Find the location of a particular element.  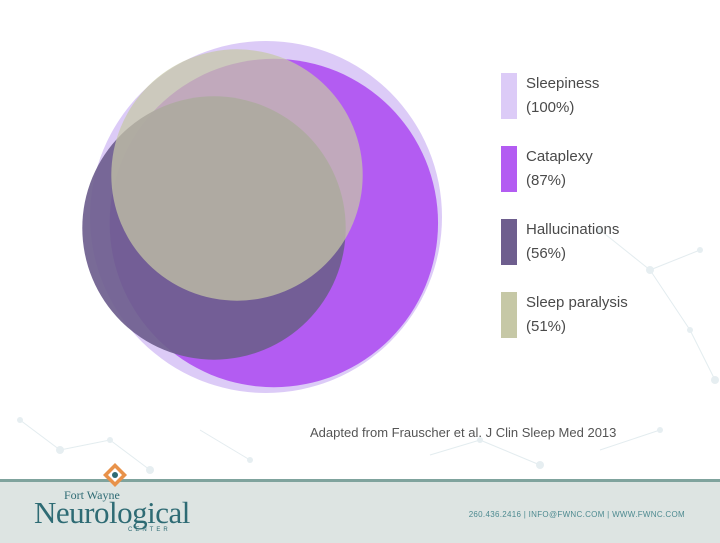

legend-swatch-sleepiness is located at coordinates (509, 96).